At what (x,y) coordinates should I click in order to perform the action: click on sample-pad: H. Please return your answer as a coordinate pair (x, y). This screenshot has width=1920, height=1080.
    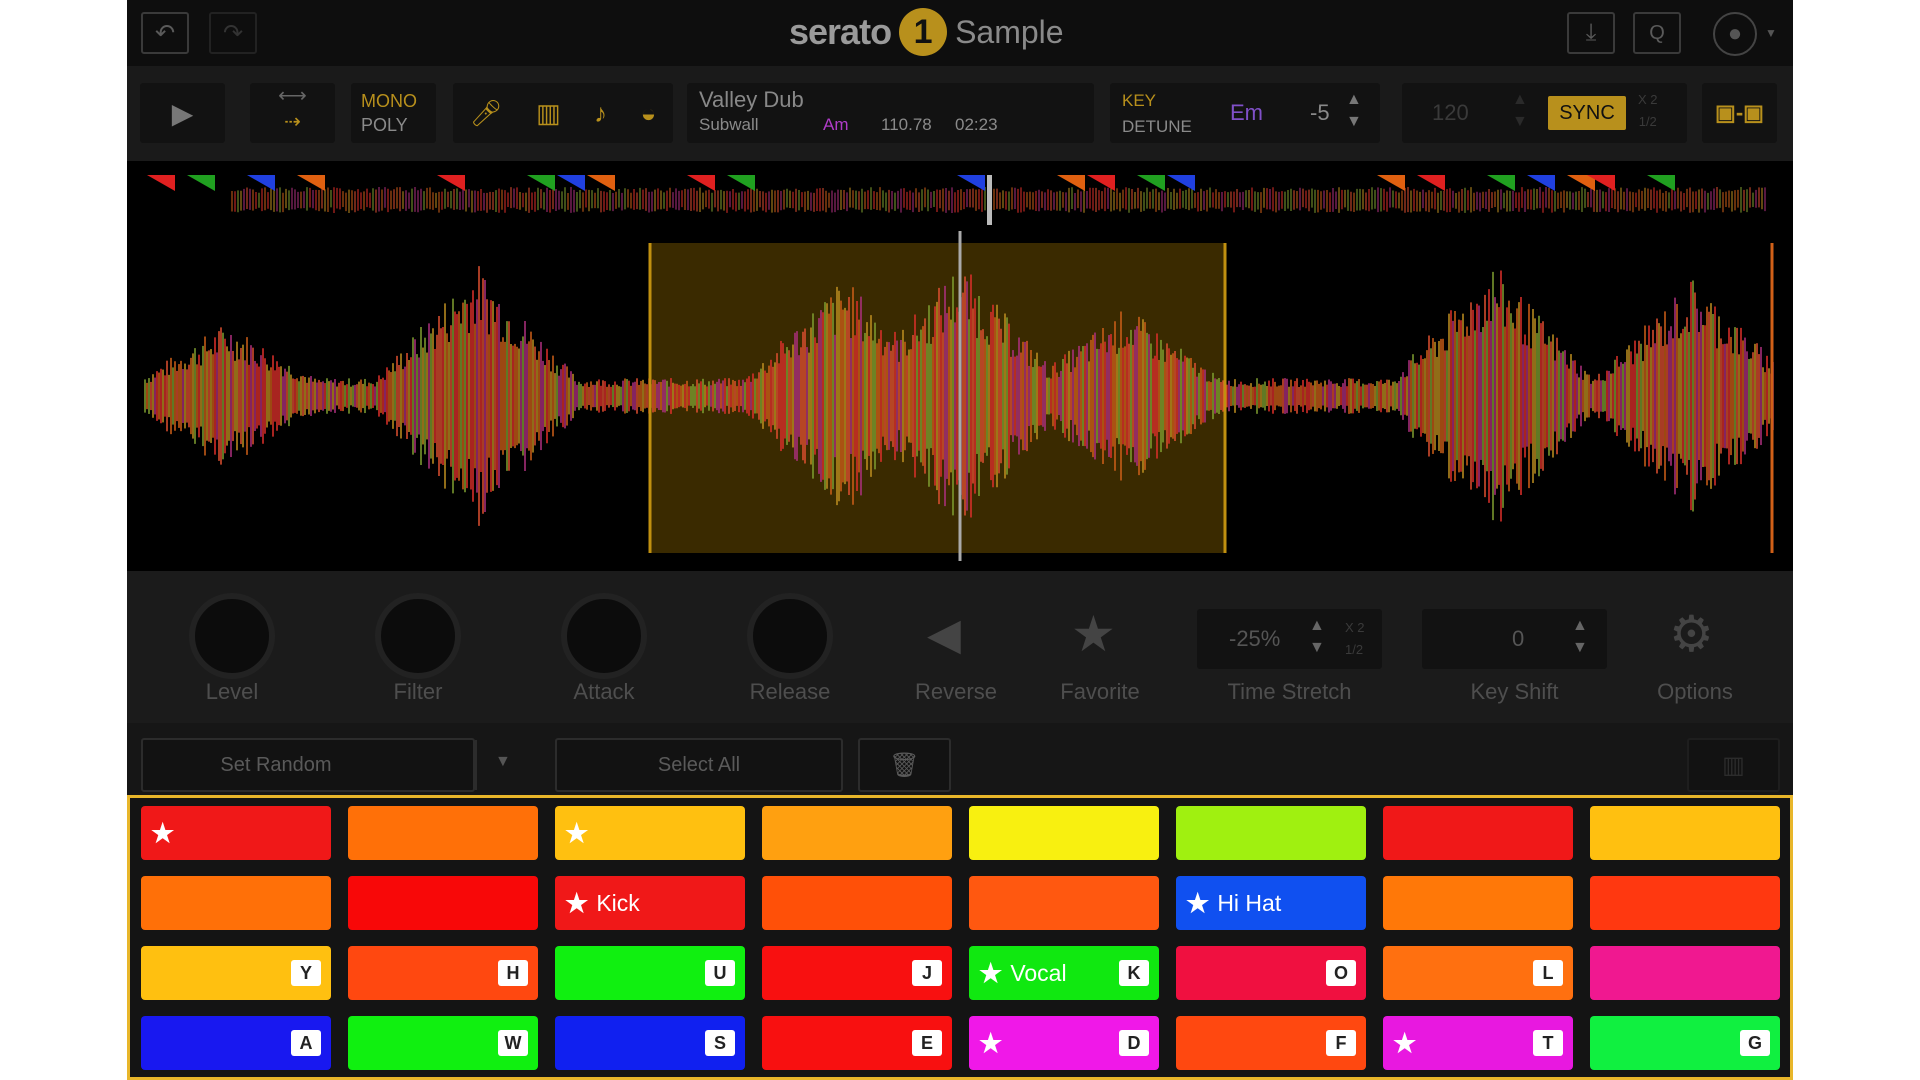
    Looking at the image, I should click on (443, 973).